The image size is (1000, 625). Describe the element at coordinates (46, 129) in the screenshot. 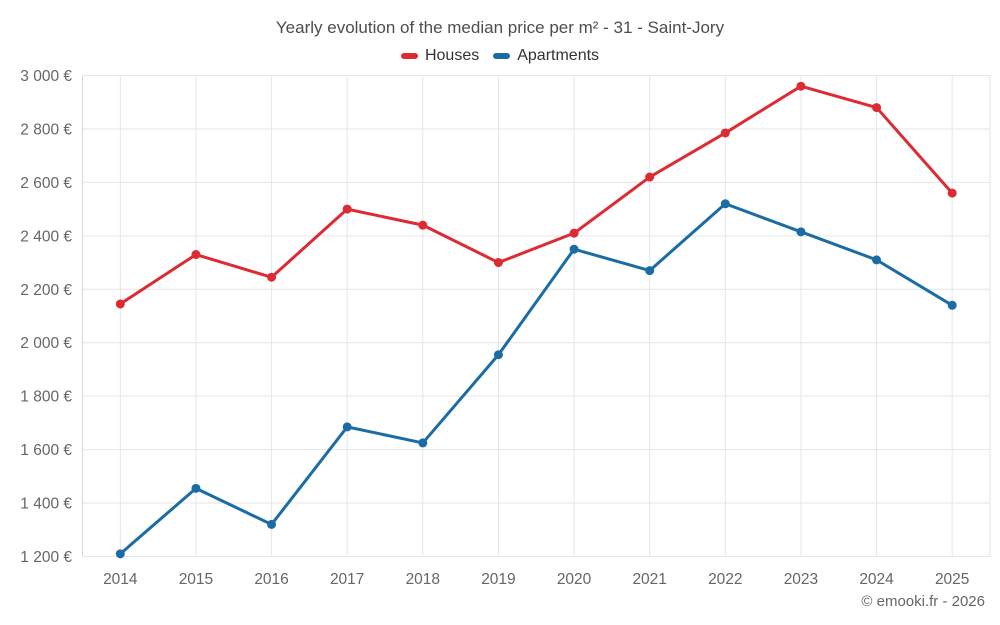

I see `y-axis-label: 2 800 €` at that location.